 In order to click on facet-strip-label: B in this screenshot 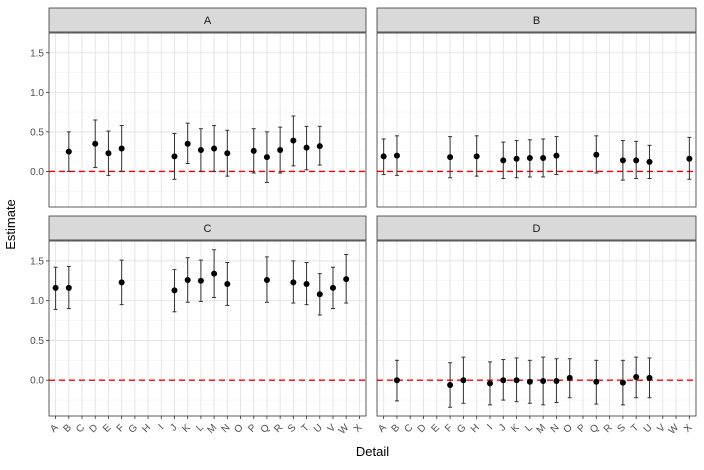, I will do `click(536, 21)`.